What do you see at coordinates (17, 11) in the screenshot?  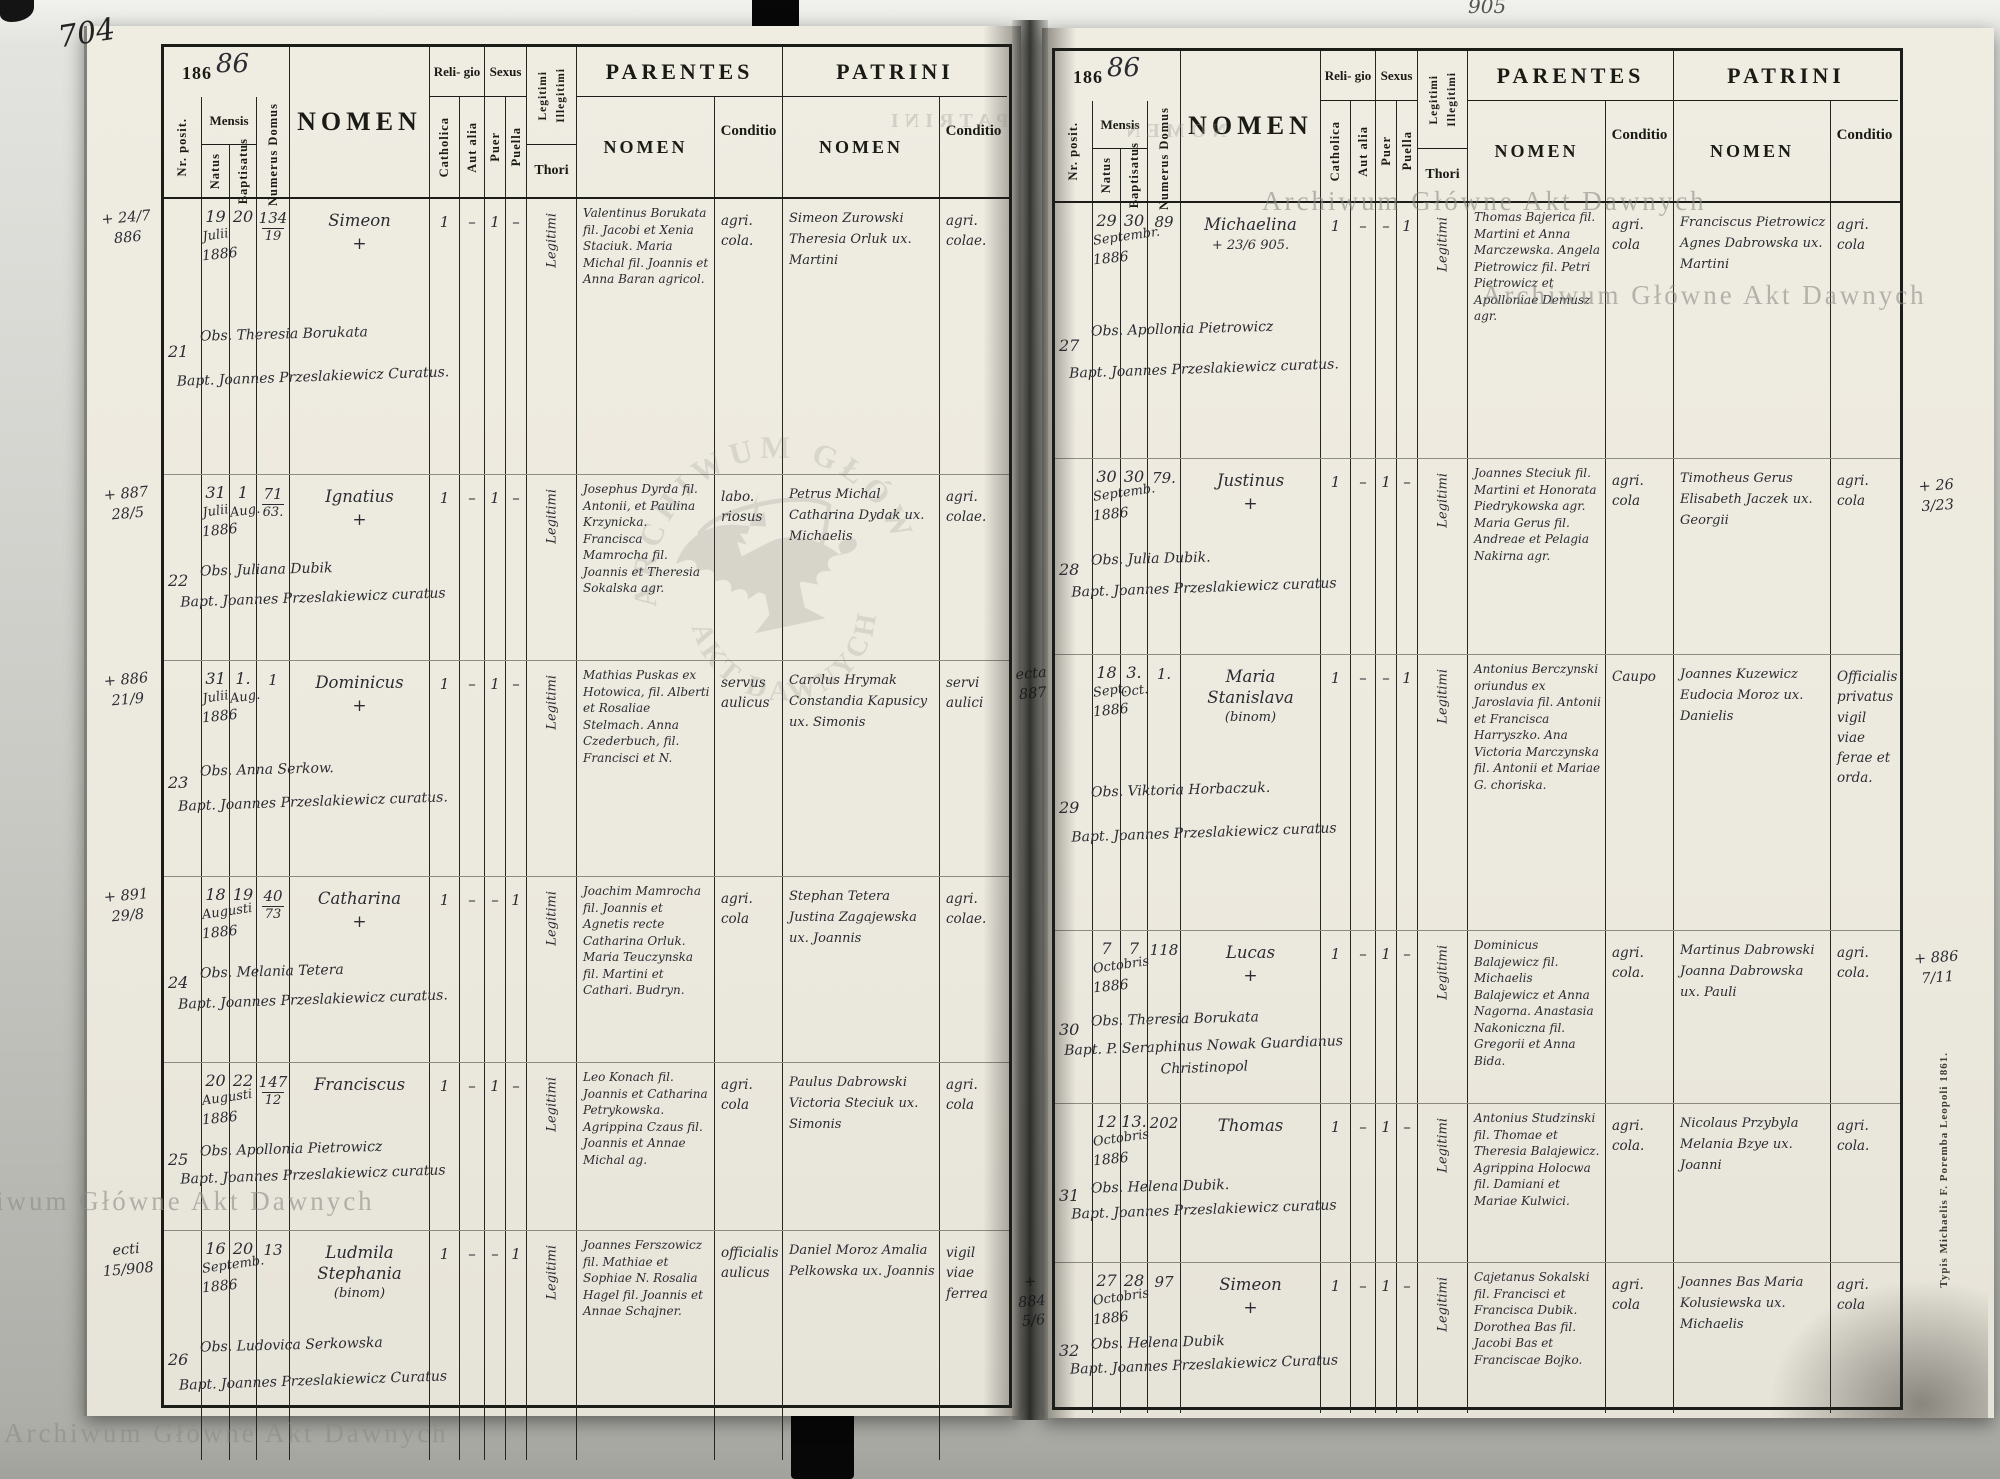 I see `corner-mark` at bounding box center [17, 11].